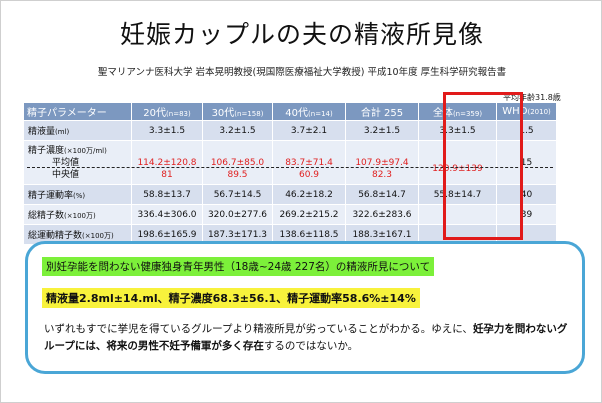  What do you see at coordinates (290, 167) in the screenshot?
I see `dashed-divider-line` at bounding box center [290, 167].